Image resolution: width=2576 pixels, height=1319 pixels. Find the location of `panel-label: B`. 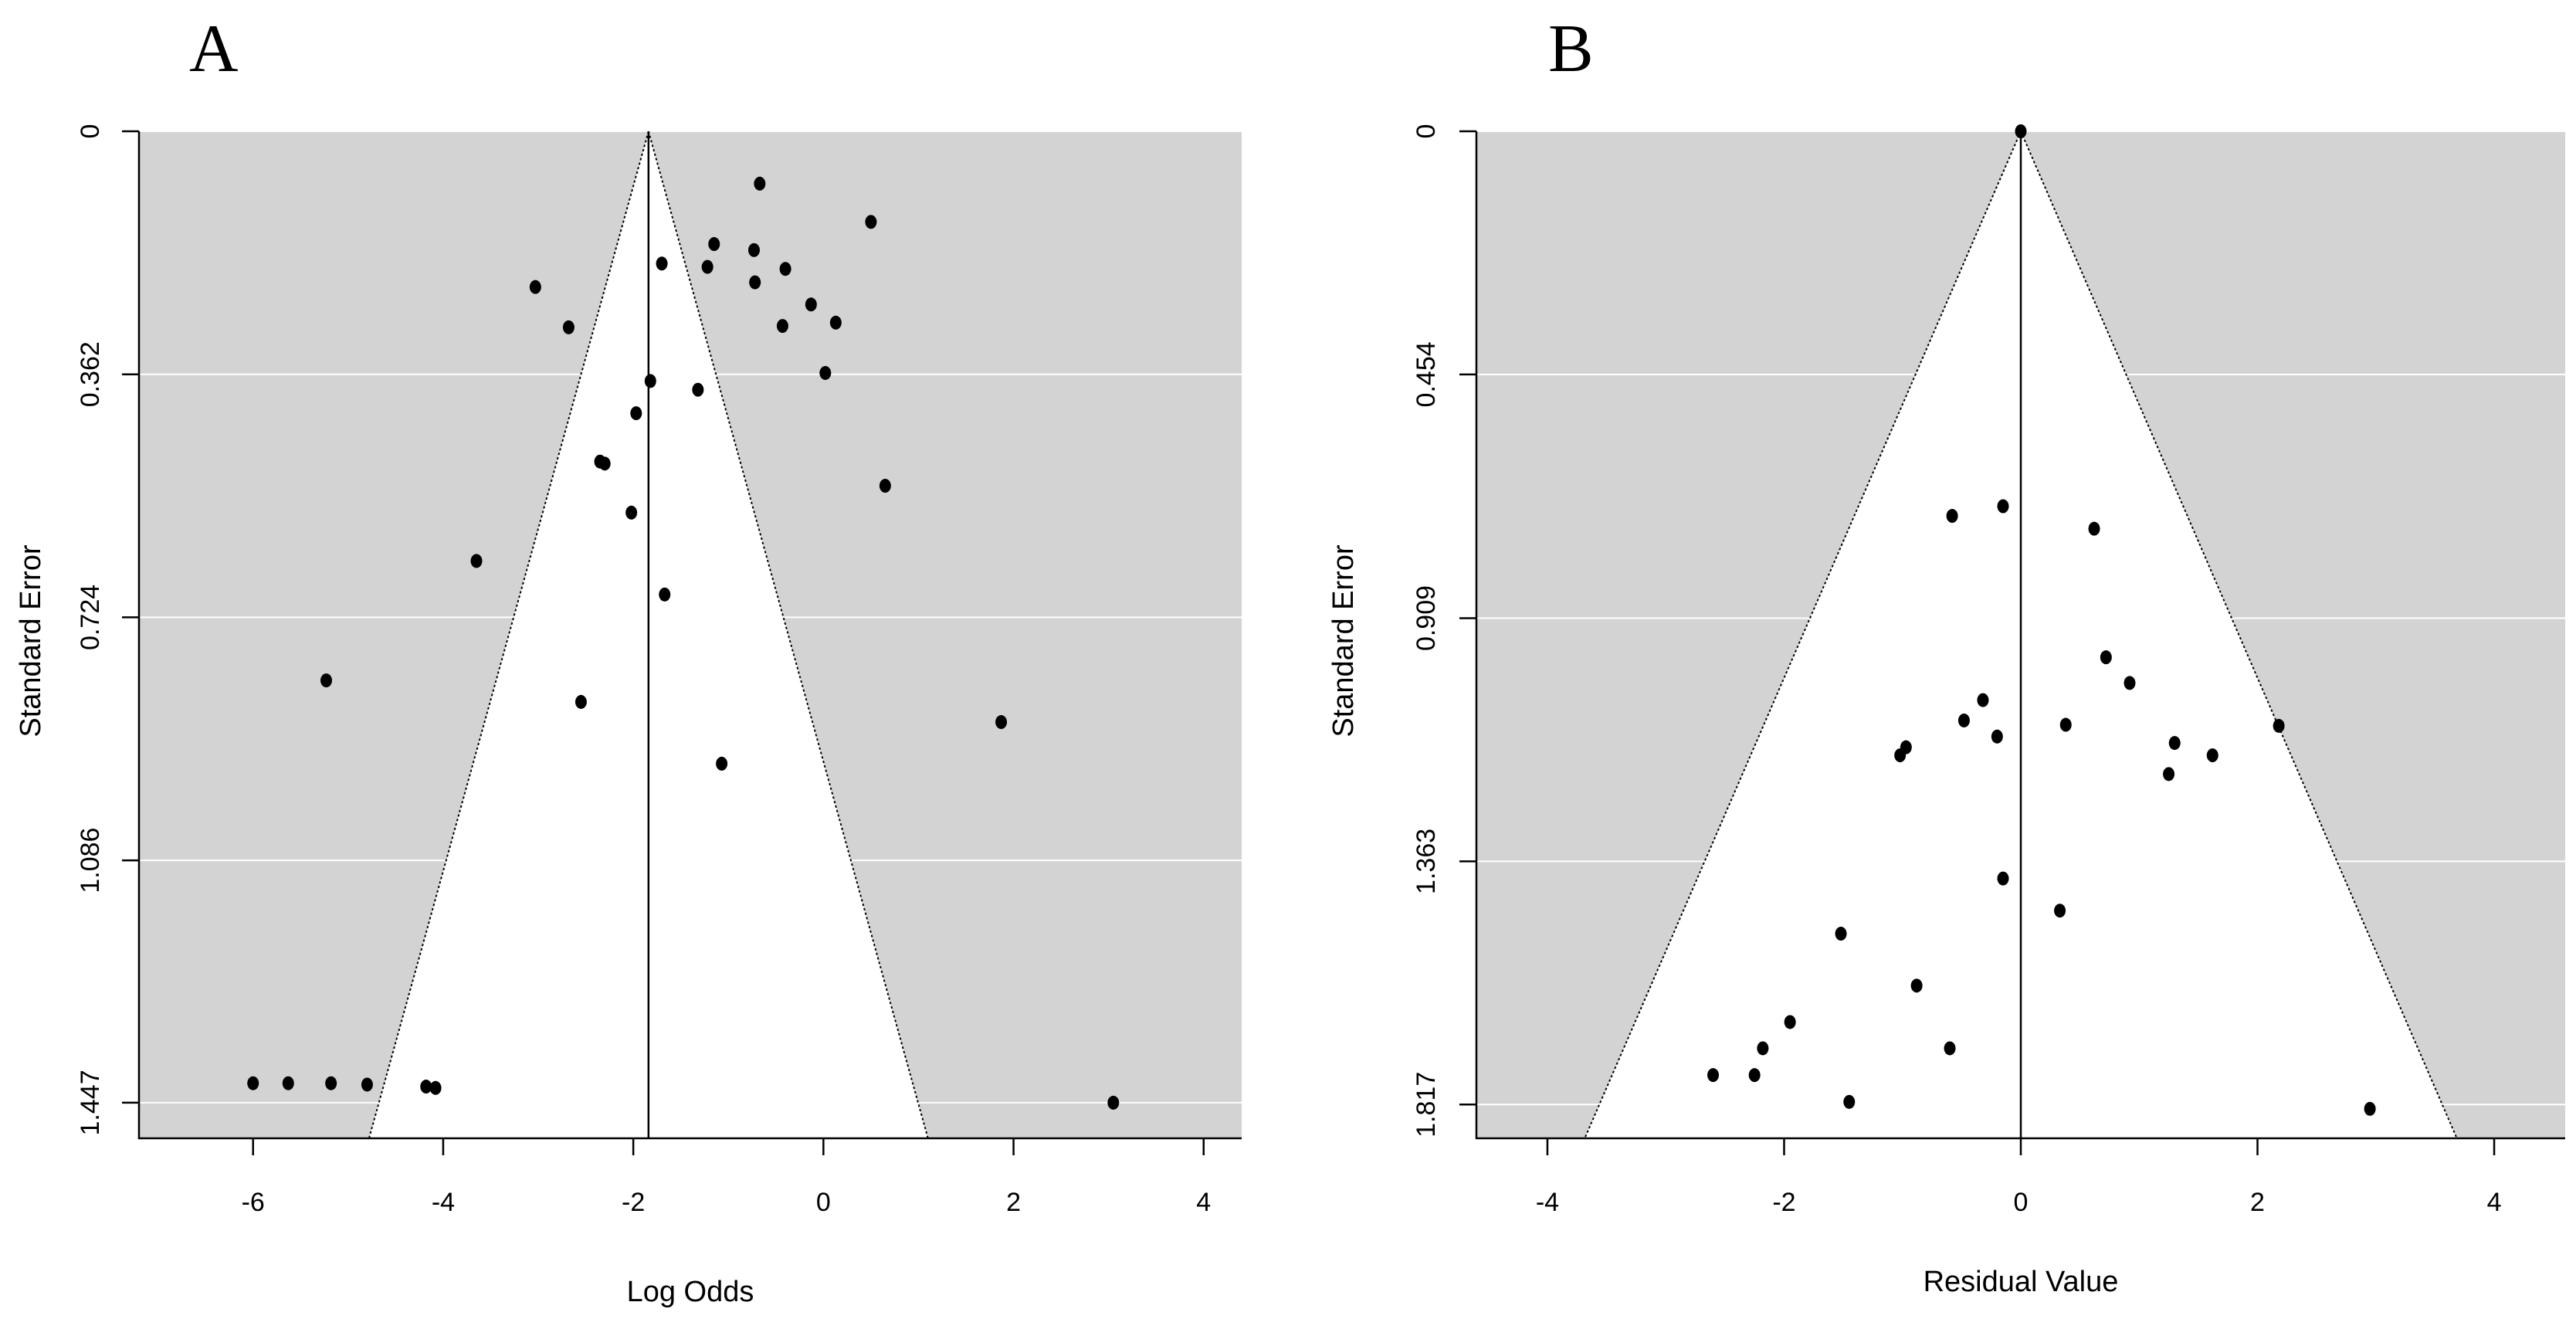

panel-label: B is located at coordinates (1571, 49).